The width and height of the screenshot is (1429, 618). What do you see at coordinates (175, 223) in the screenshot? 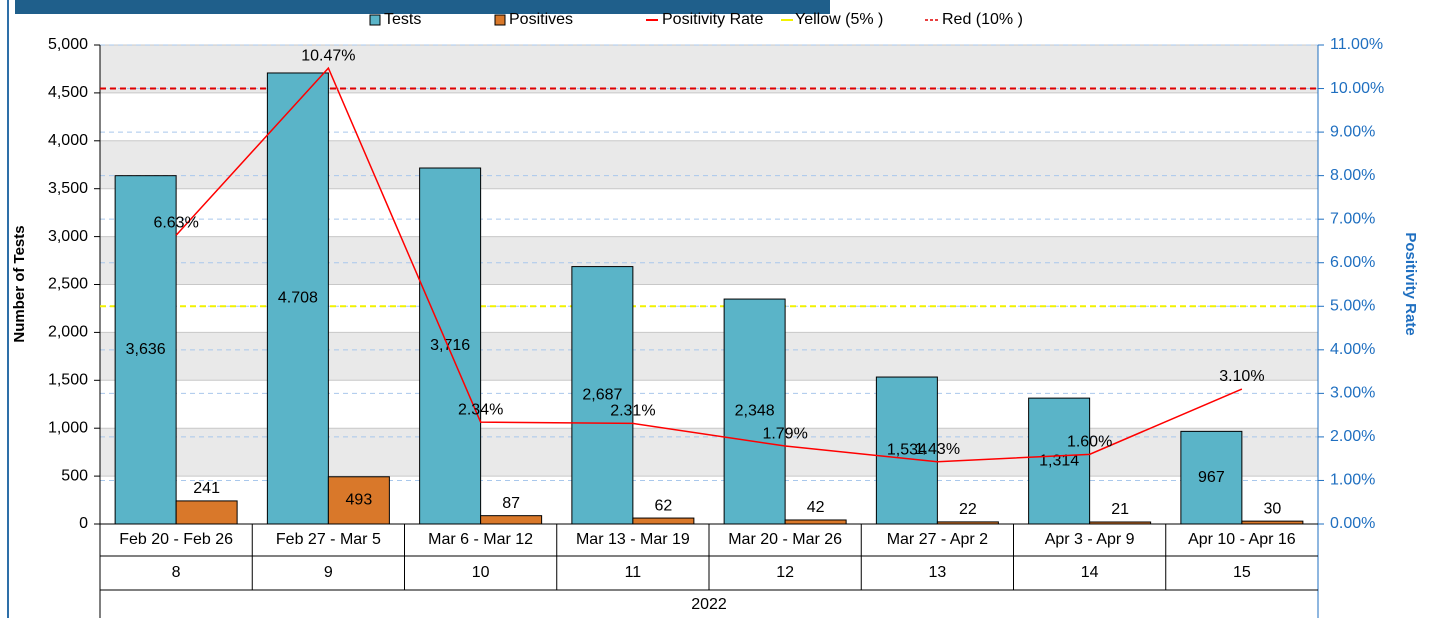
I see `rate-label: 6.63%` at bounding box center [175, 223].